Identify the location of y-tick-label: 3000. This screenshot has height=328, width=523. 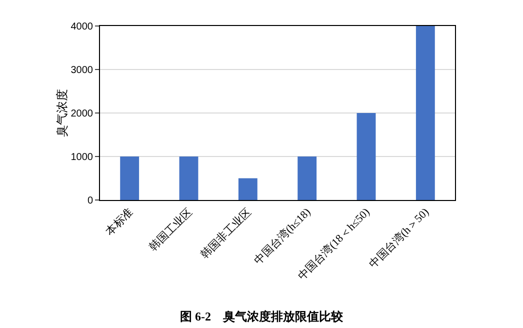
(82, 70).